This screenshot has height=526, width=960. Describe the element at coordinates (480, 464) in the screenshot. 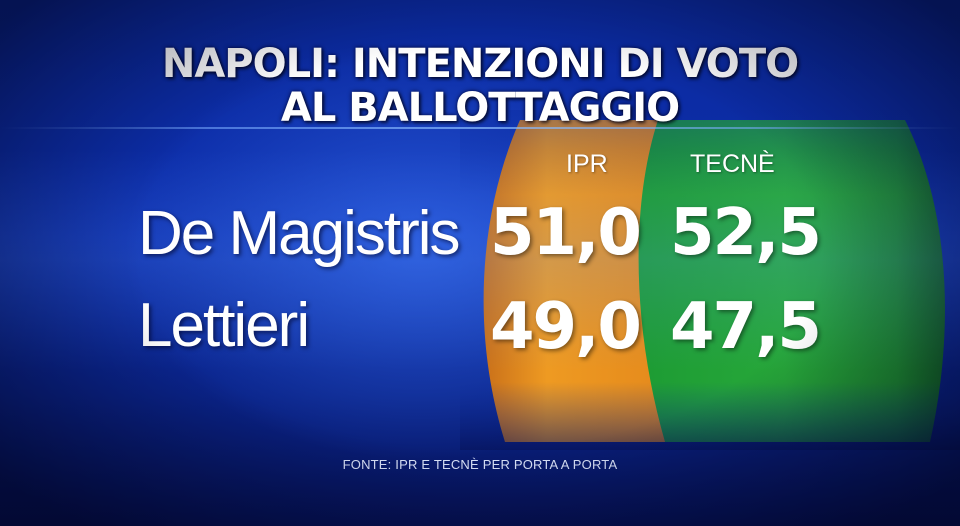

I see `source-note: FONTE: IPR E TECNÈ PER PORTA A PORTA` at that location.